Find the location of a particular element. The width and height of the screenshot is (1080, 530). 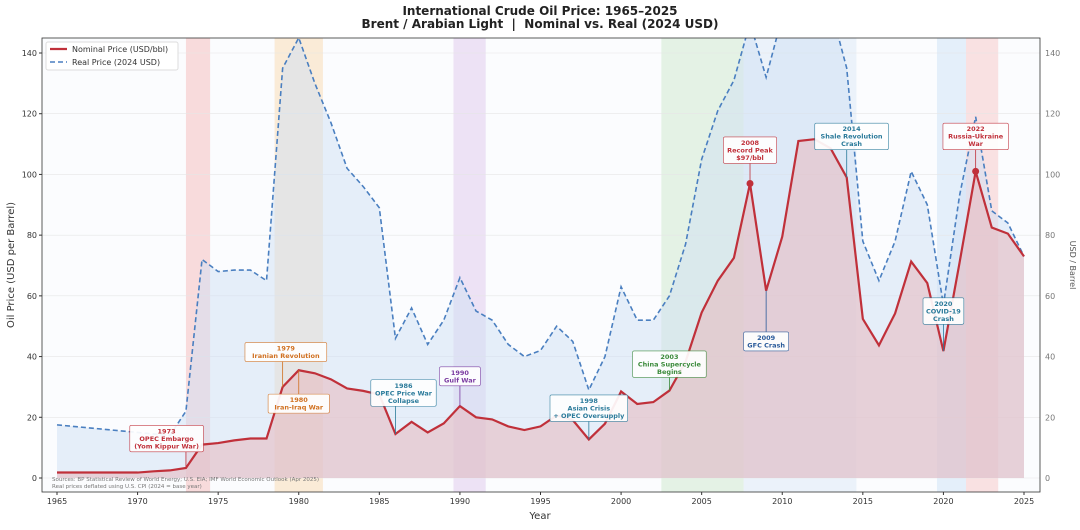

legend-box is located at coordinates (112, 56).